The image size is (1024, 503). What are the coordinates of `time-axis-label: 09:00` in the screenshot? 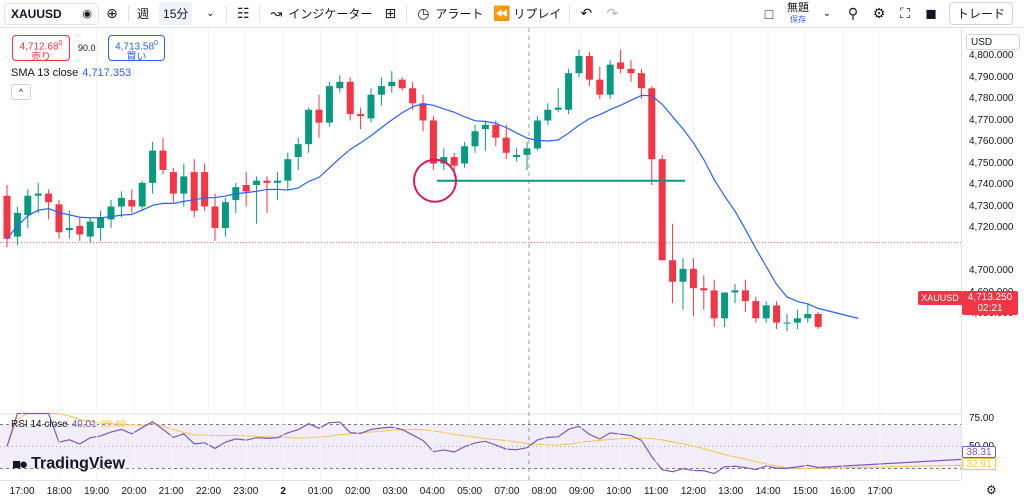 It's located at (581, 491).